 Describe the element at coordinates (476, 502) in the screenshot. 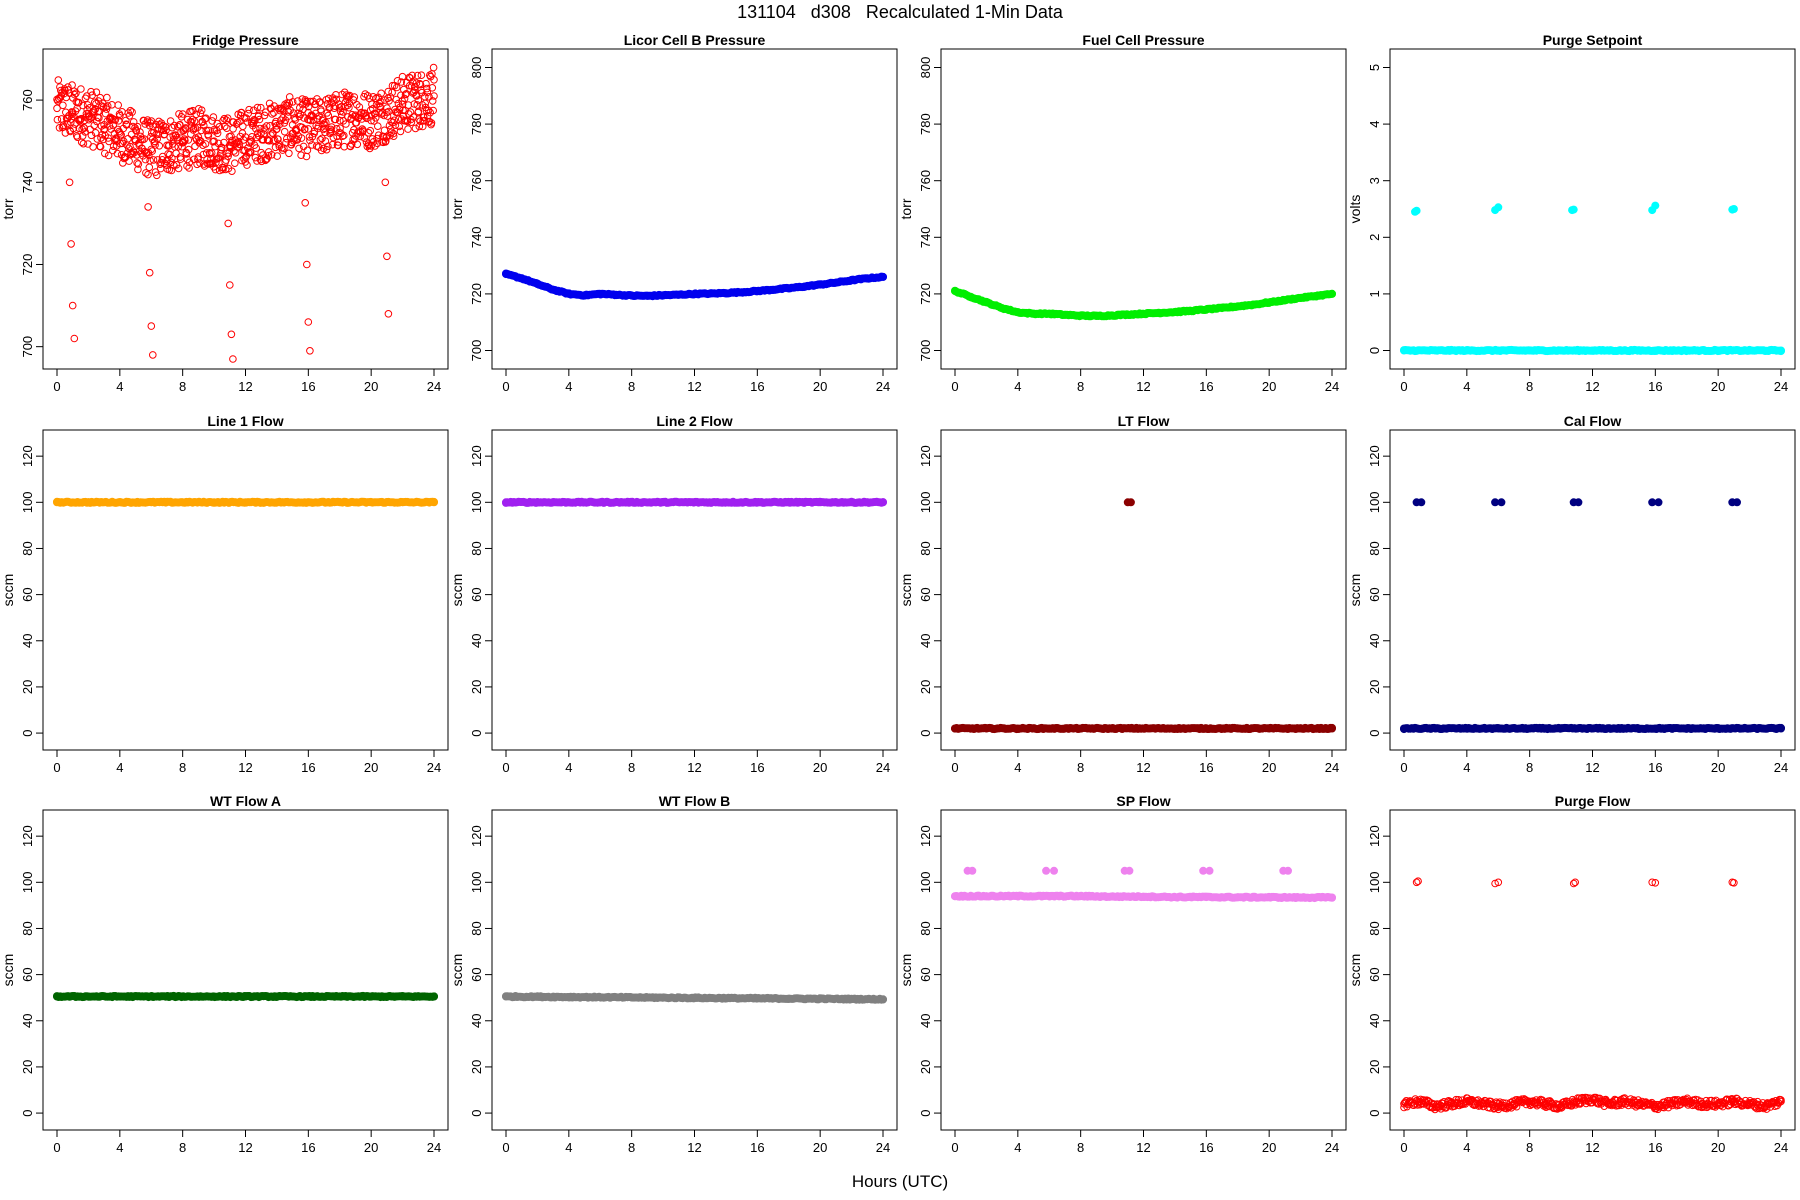

I see `y-tick-label: 100` at that location.